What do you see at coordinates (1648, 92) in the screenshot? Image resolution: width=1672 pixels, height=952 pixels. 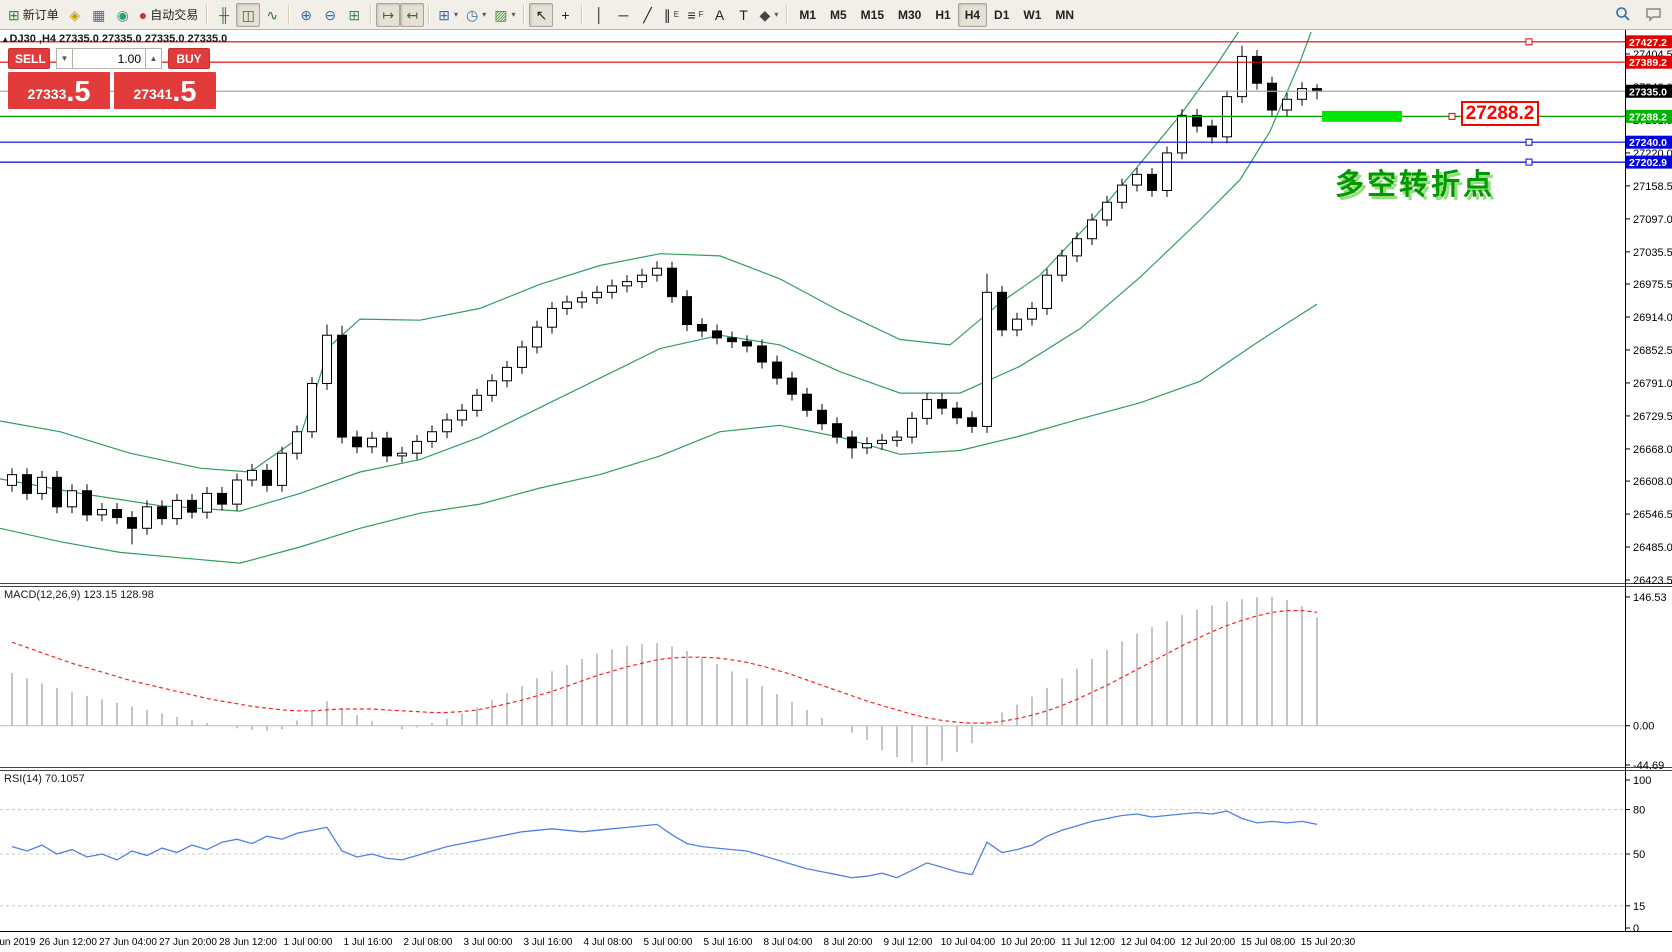 I see `svg-text: 27335.0` at bounding box center [1648, 92].